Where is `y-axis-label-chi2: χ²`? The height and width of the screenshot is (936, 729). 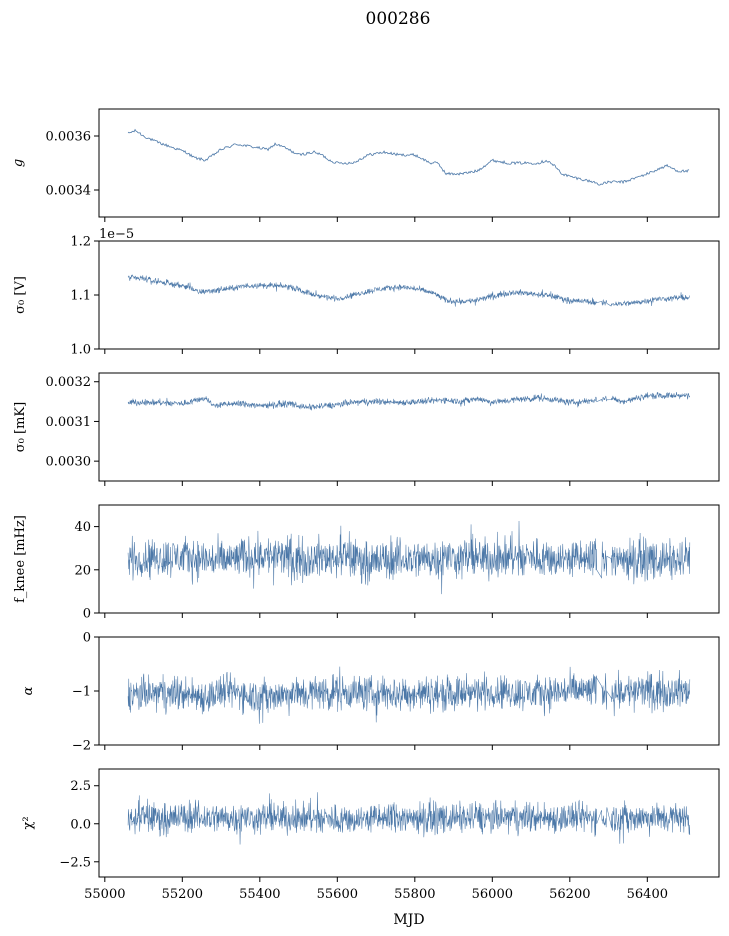
y-axis-label-chi2: χ² is located at coordinates (28, 822).